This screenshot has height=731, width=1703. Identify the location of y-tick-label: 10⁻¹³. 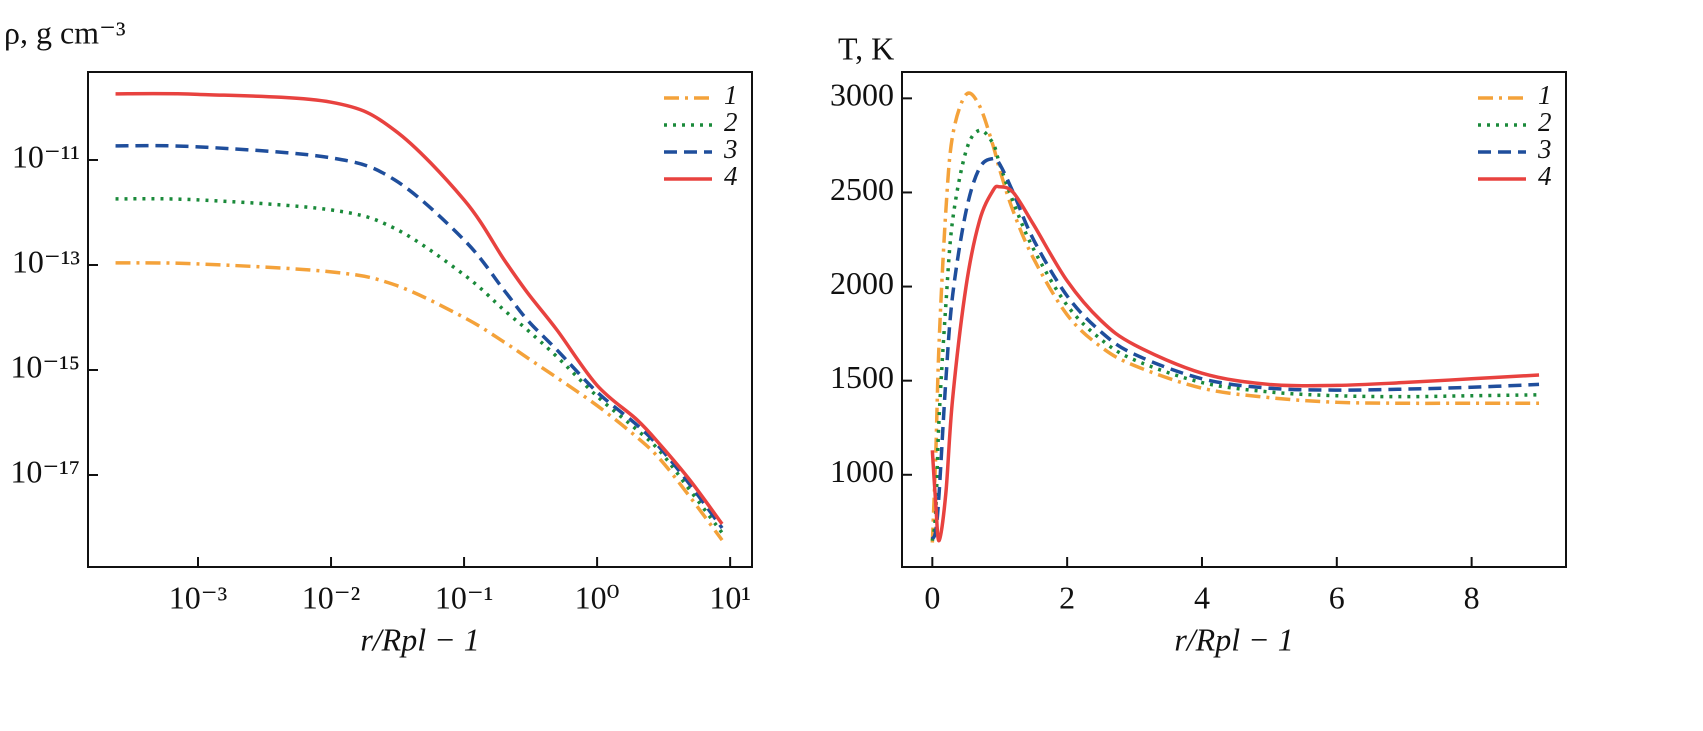
(46, 261).